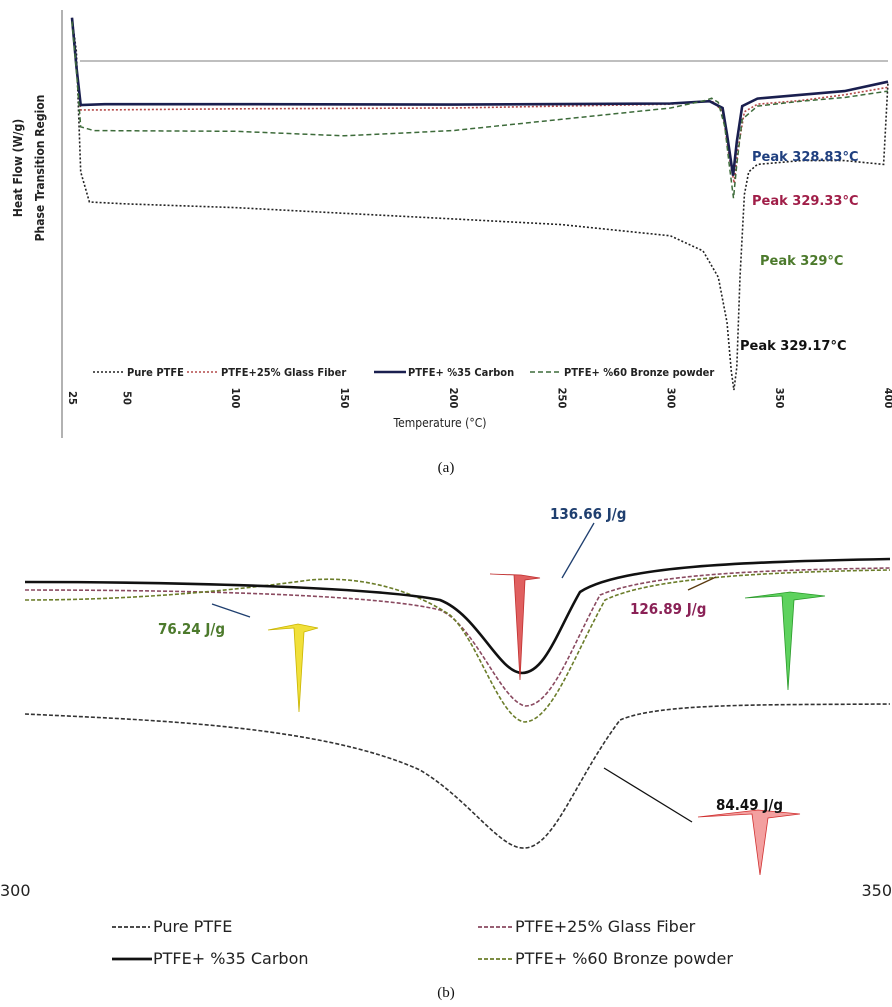 This screenshot has width=892, height=1007. I want to click on enthalpy-label-glass-fiber: 126.89 J/g, so click(668, 609).